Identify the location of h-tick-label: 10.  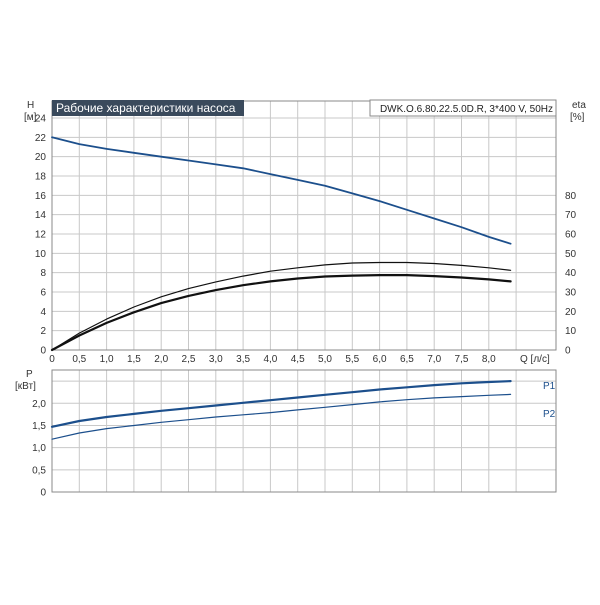
(41, 254).